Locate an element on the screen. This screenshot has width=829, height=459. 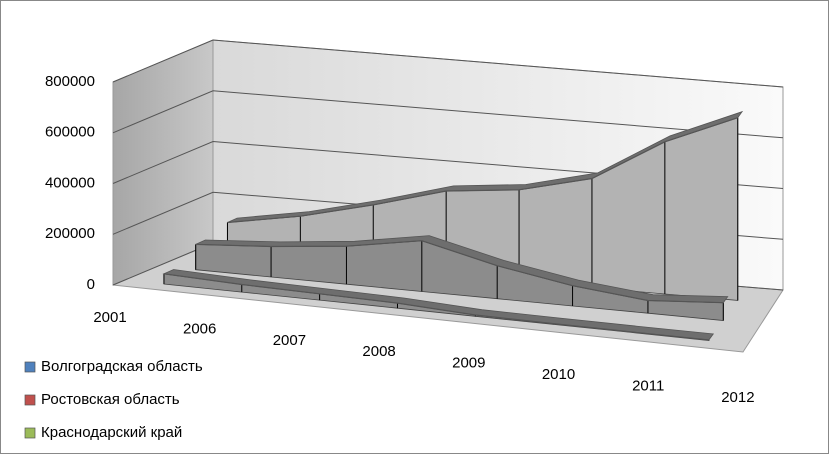
y-tick-label: 800000 is located at coordinates (70, 81).